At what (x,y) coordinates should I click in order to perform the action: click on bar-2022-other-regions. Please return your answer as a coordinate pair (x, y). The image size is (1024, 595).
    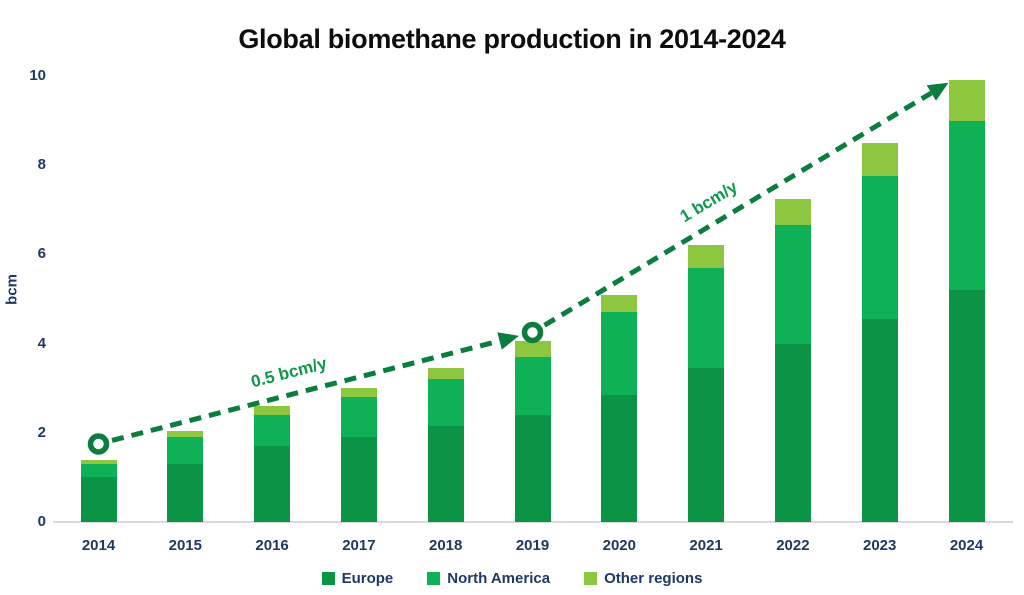
    Looking at the image, I should click on (792, 212).